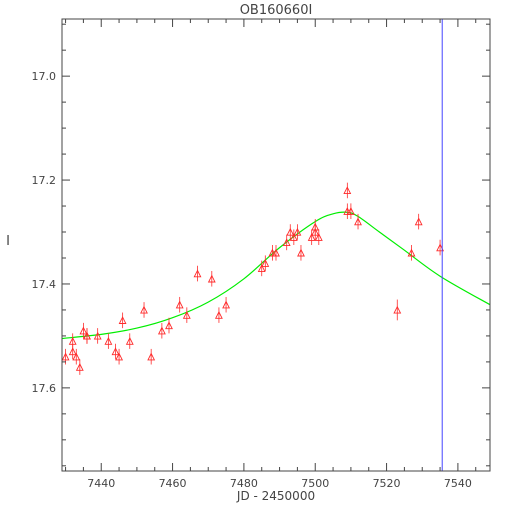  I want to click on chart-title: OB160660I, so click(276, 10).